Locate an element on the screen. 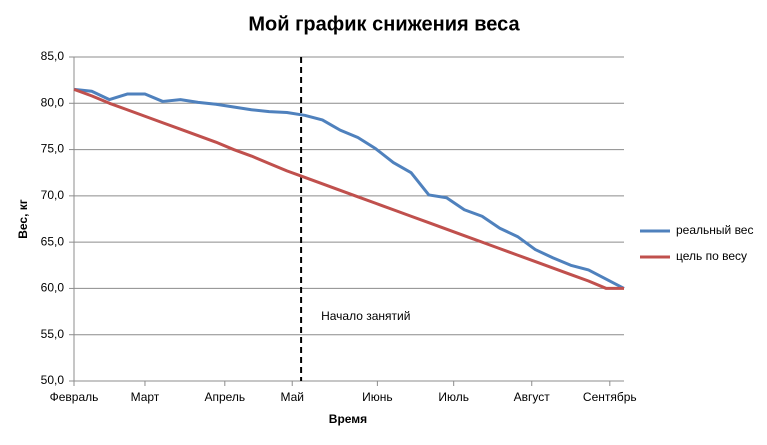  x-tick-label: Сентябрь is located at coordinates (610, 397).